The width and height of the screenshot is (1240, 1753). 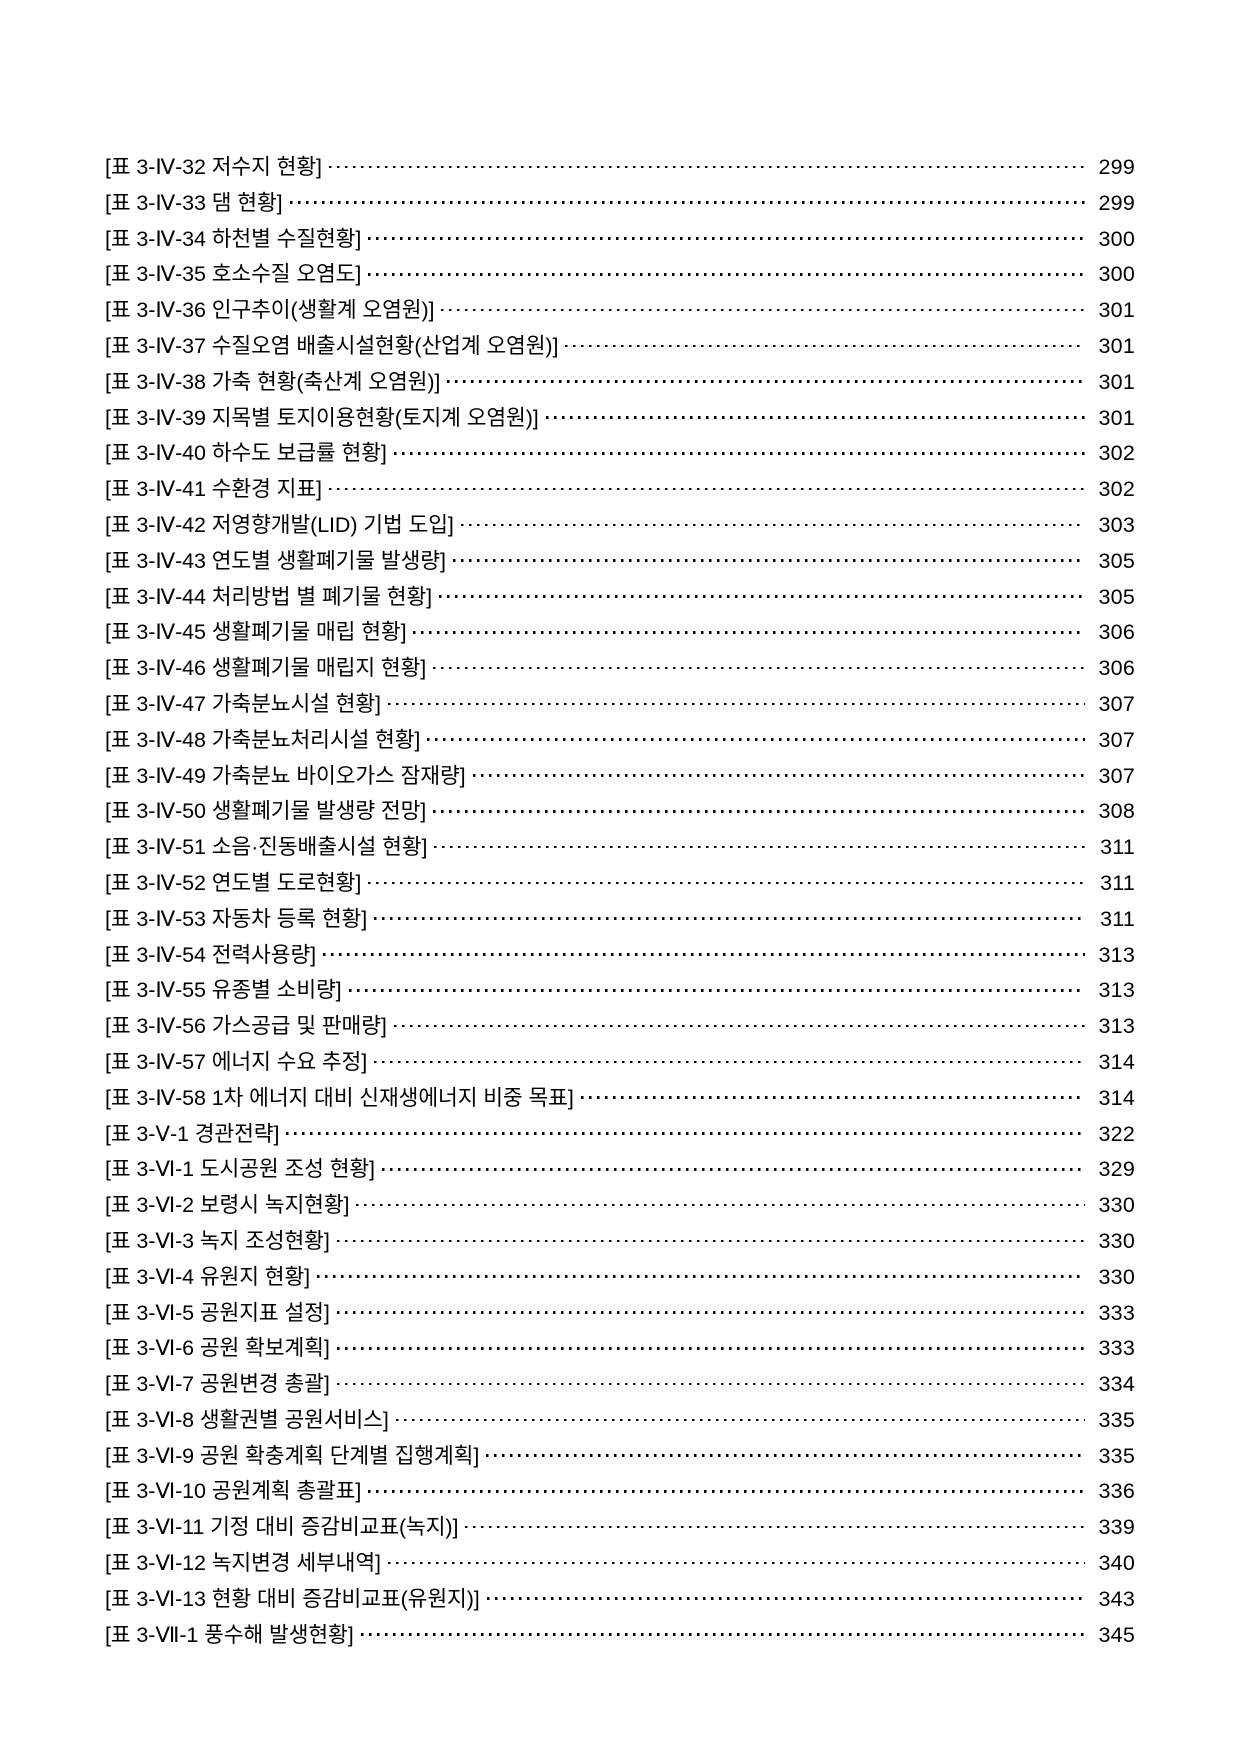 What do you see at coordinates (233, 238) in the screenshot?
I see `toc-entry-label: [표 3-Ⅳ-34 하천별 수질현황]` at bounding box center [233, 238].